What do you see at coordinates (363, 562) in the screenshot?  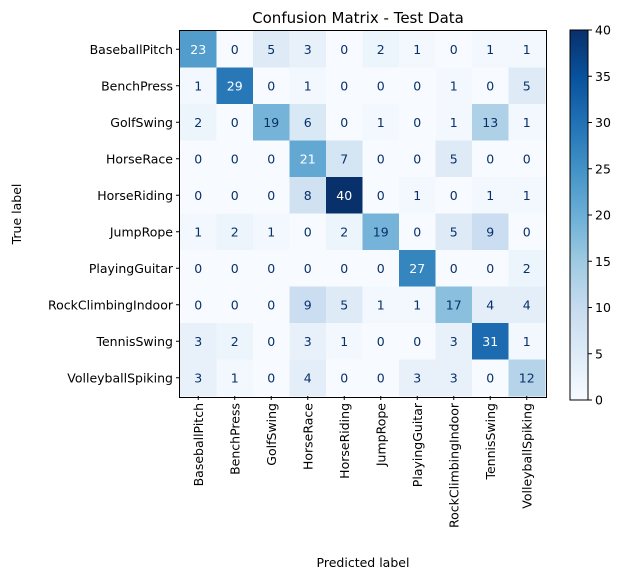 I see `x-axis-label: Predicted label` at bounding box center [363, 562].